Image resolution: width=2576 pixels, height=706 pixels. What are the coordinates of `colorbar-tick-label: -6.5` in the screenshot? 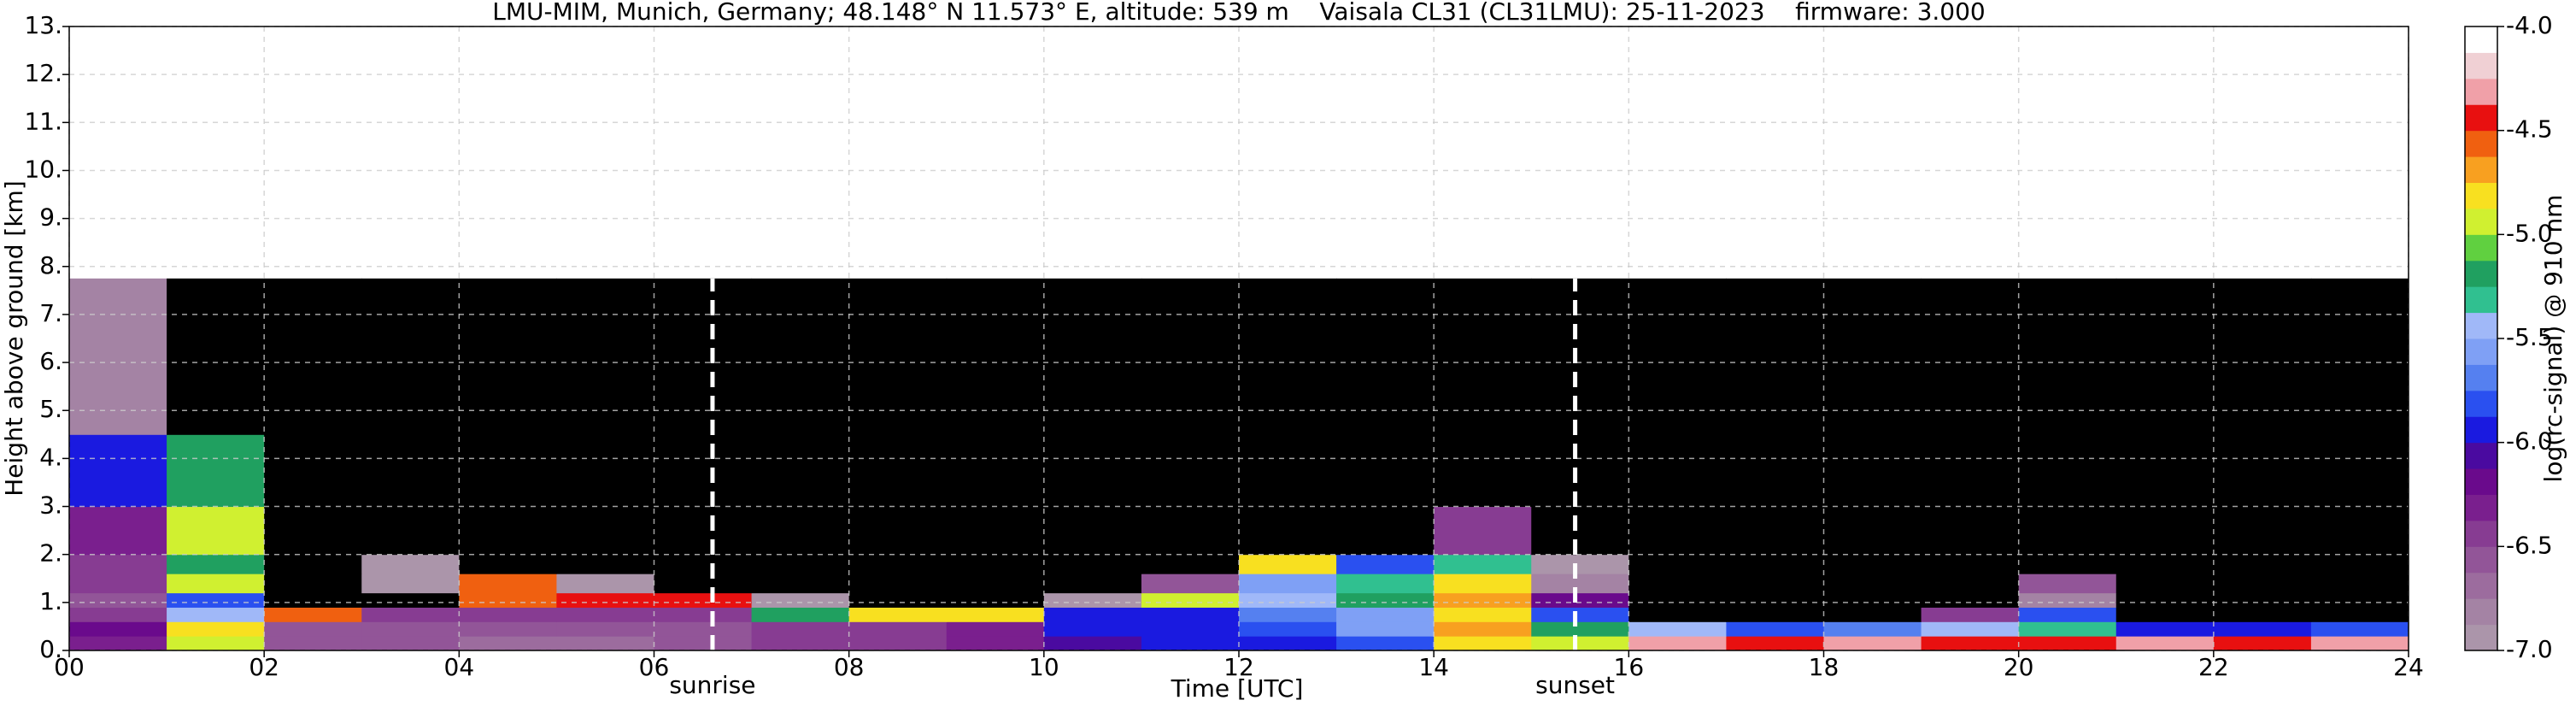 It's located at (2529, 545).